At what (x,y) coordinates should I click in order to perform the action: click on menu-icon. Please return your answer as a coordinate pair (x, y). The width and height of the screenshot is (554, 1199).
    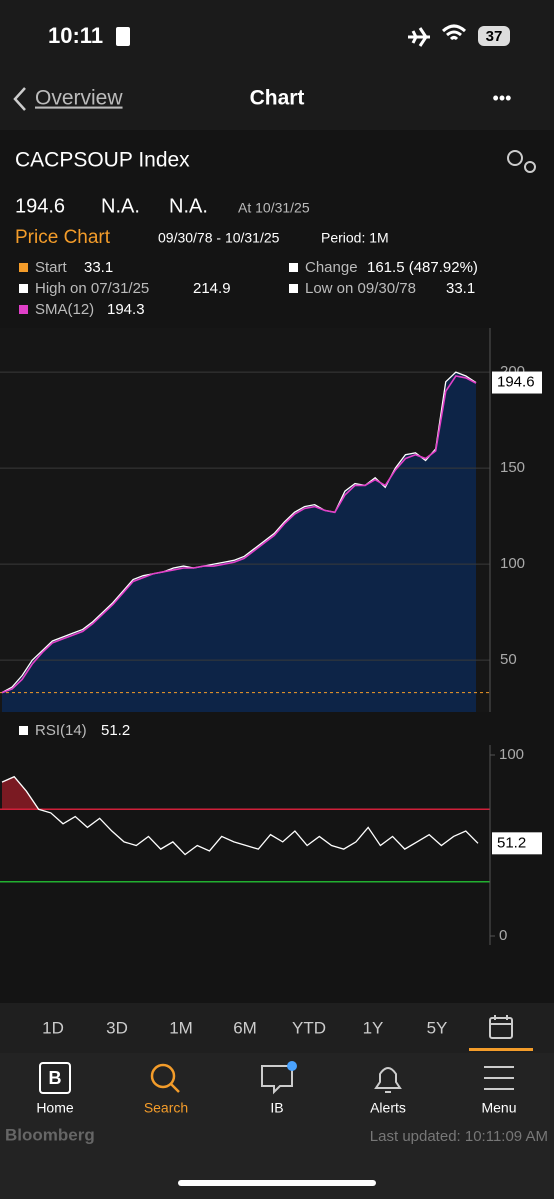
    Looking at the image, I should click on (499, 1078).